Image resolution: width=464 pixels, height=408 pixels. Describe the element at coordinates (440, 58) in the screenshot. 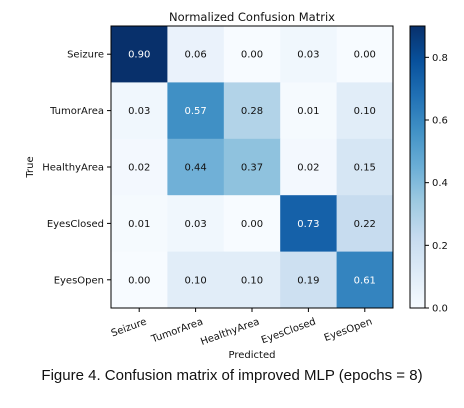

I see `colorbar-tick-label: 0.8` at that location.